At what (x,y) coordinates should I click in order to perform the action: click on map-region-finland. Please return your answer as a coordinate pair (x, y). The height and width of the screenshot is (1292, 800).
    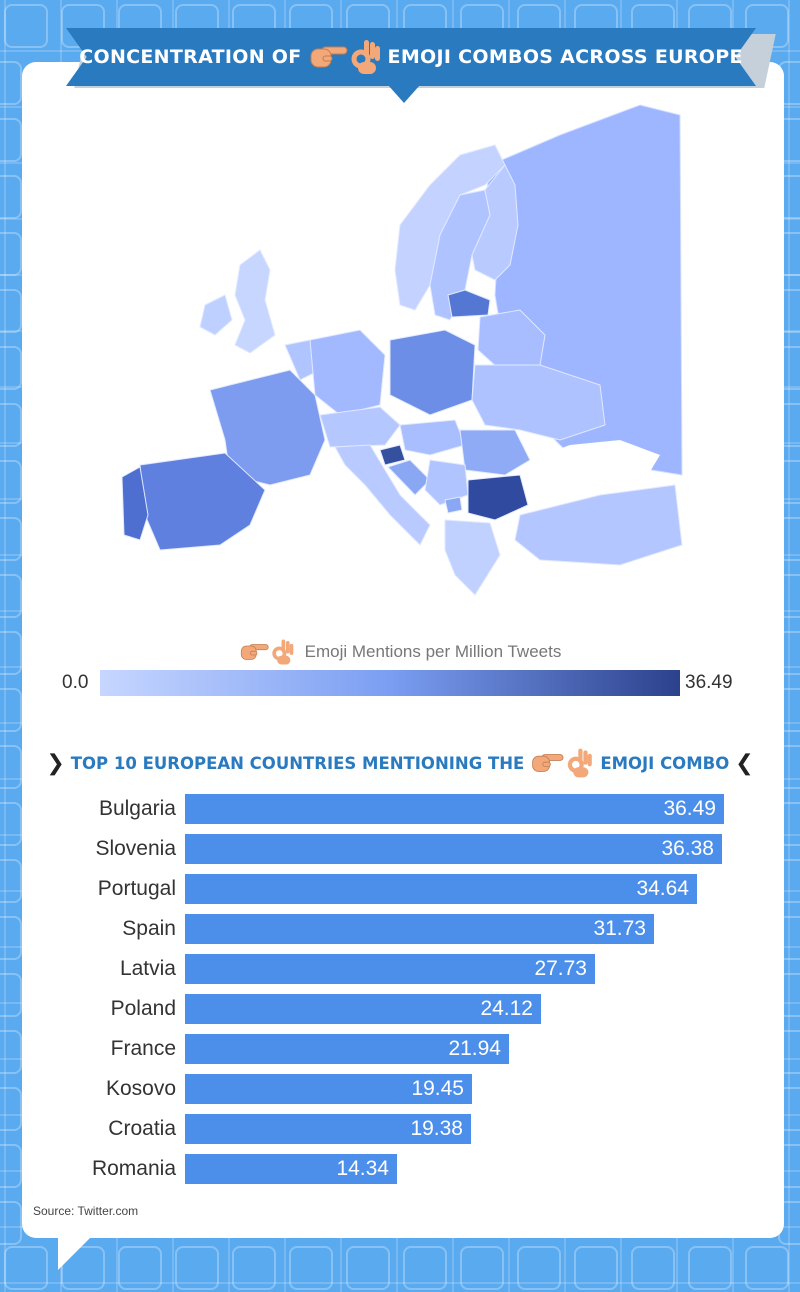
    Looking at the image, I should click on (495, 222).